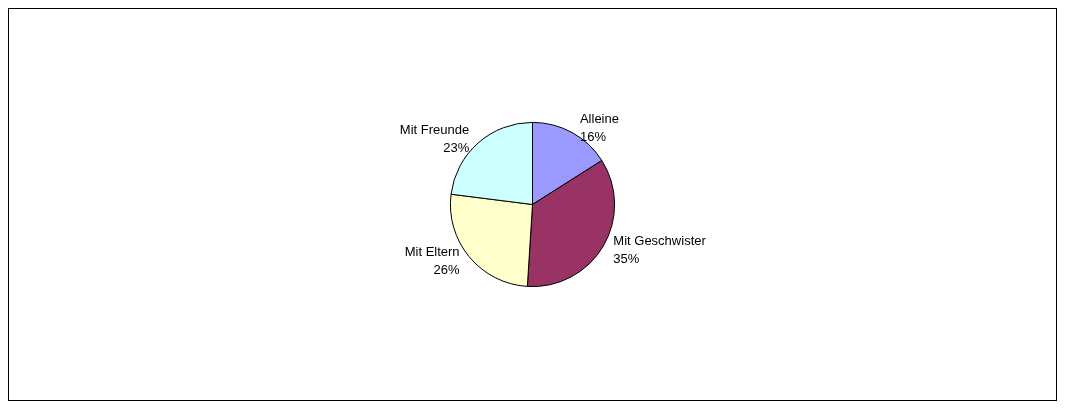 This screenshot has width=1065, height=409. Describe the element at coordinates (456, 147) in the screenshot. I see `data-label: 23%` at that location.